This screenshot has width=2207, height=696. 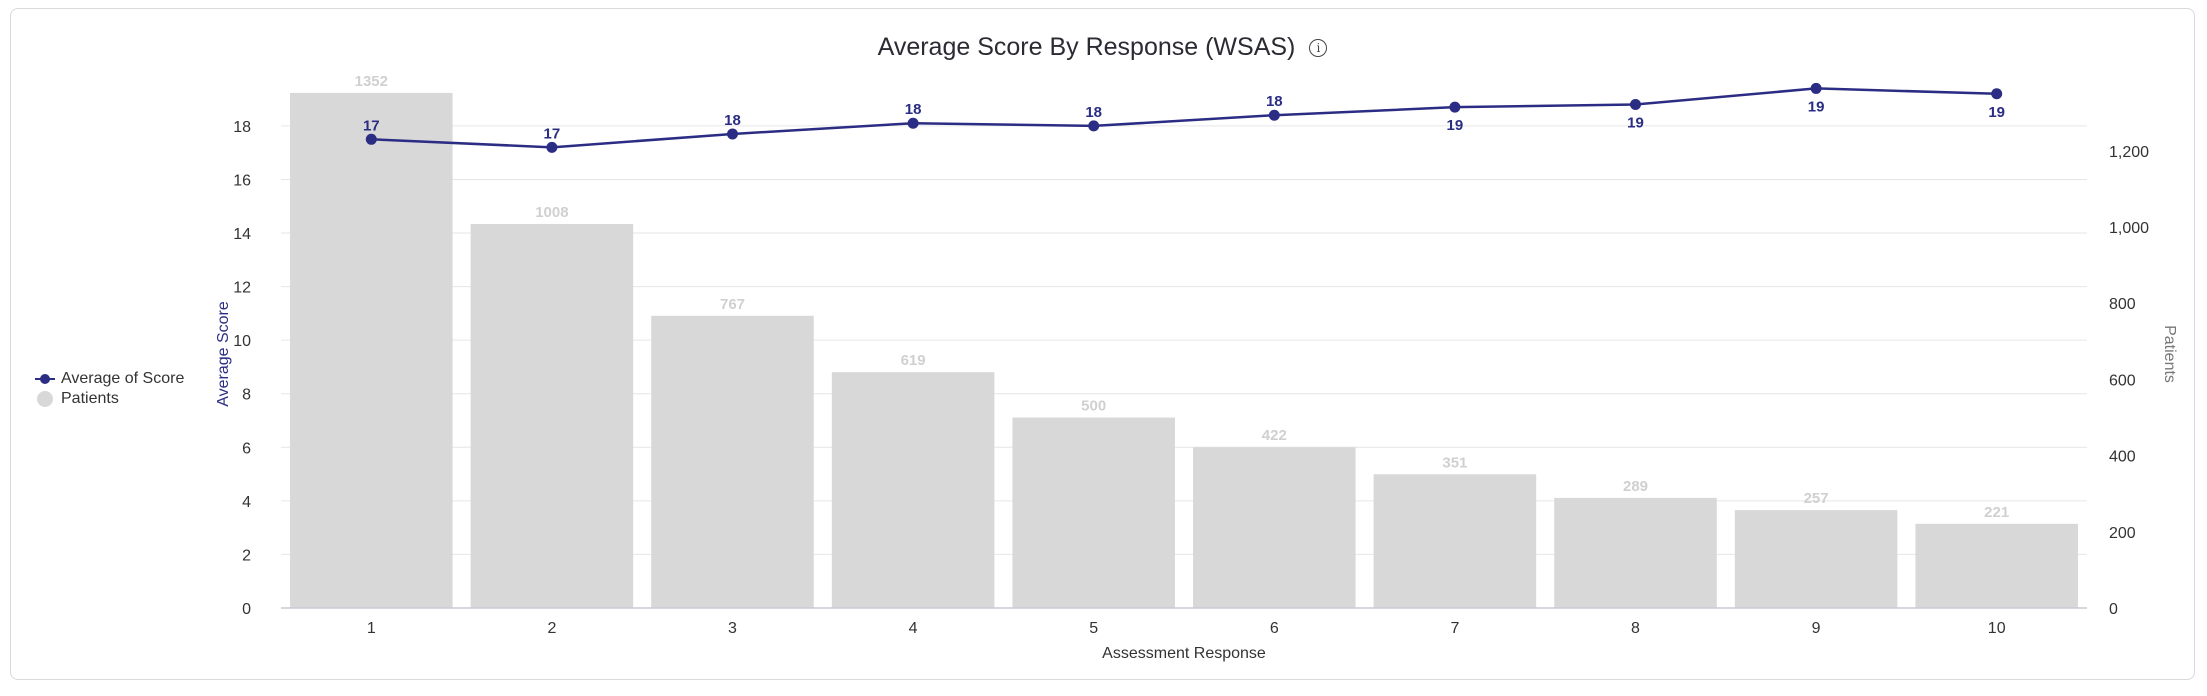 What do you see at coordinates (1816, 628) in the screenshot?
I see `x-tick-label: 9` at bounding box center [1816, 628].